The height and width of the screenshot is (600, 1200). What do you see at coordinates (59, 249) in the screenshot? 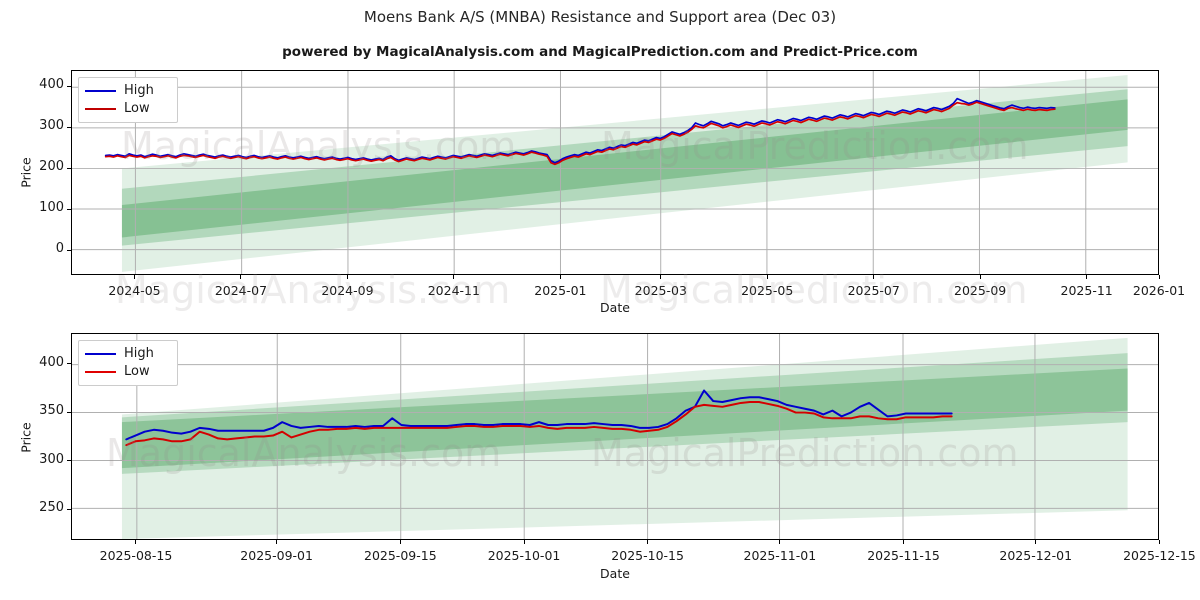
I see `y-tick-label: 0` at bounding box center [59, 249].